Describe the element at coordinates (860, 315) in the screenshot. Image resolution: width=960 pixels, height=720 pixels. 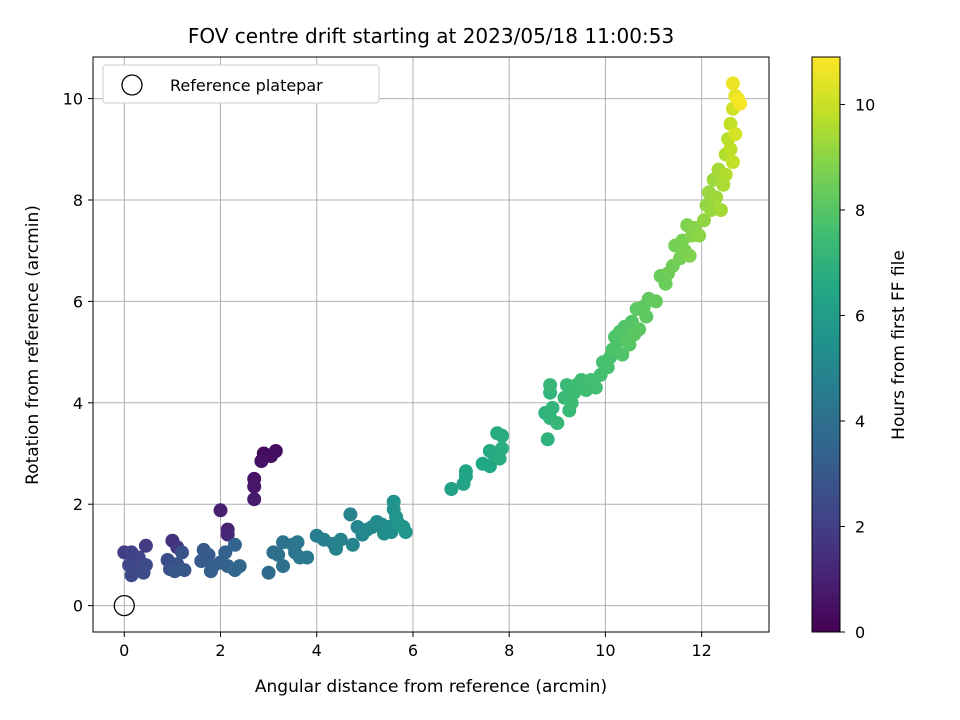
I see `colorbar-tick-label: 6` at that location.